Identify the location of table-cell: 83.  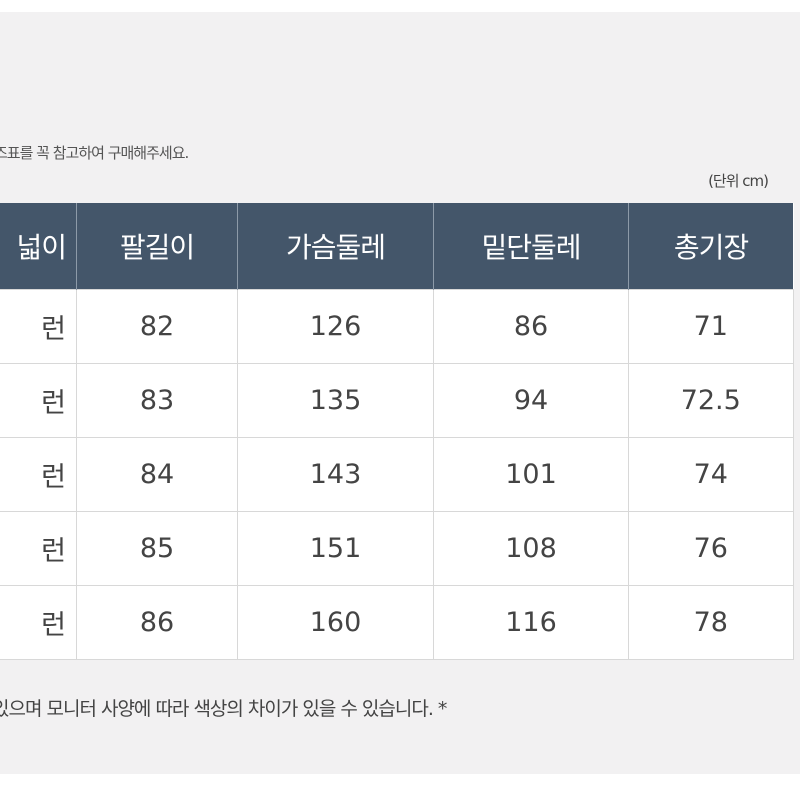
(157, 400).